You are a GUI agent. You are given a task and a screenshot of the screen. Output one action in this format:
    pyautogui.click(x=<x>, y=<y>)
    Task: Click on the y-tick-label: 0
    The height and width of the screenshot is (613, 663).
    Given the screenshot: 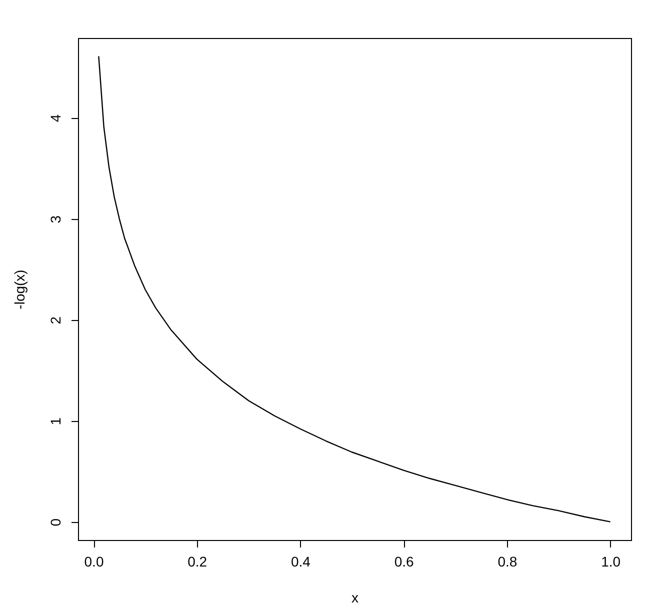 What is the action you would take?
    pyautogui.click(x=56, y=522)
    